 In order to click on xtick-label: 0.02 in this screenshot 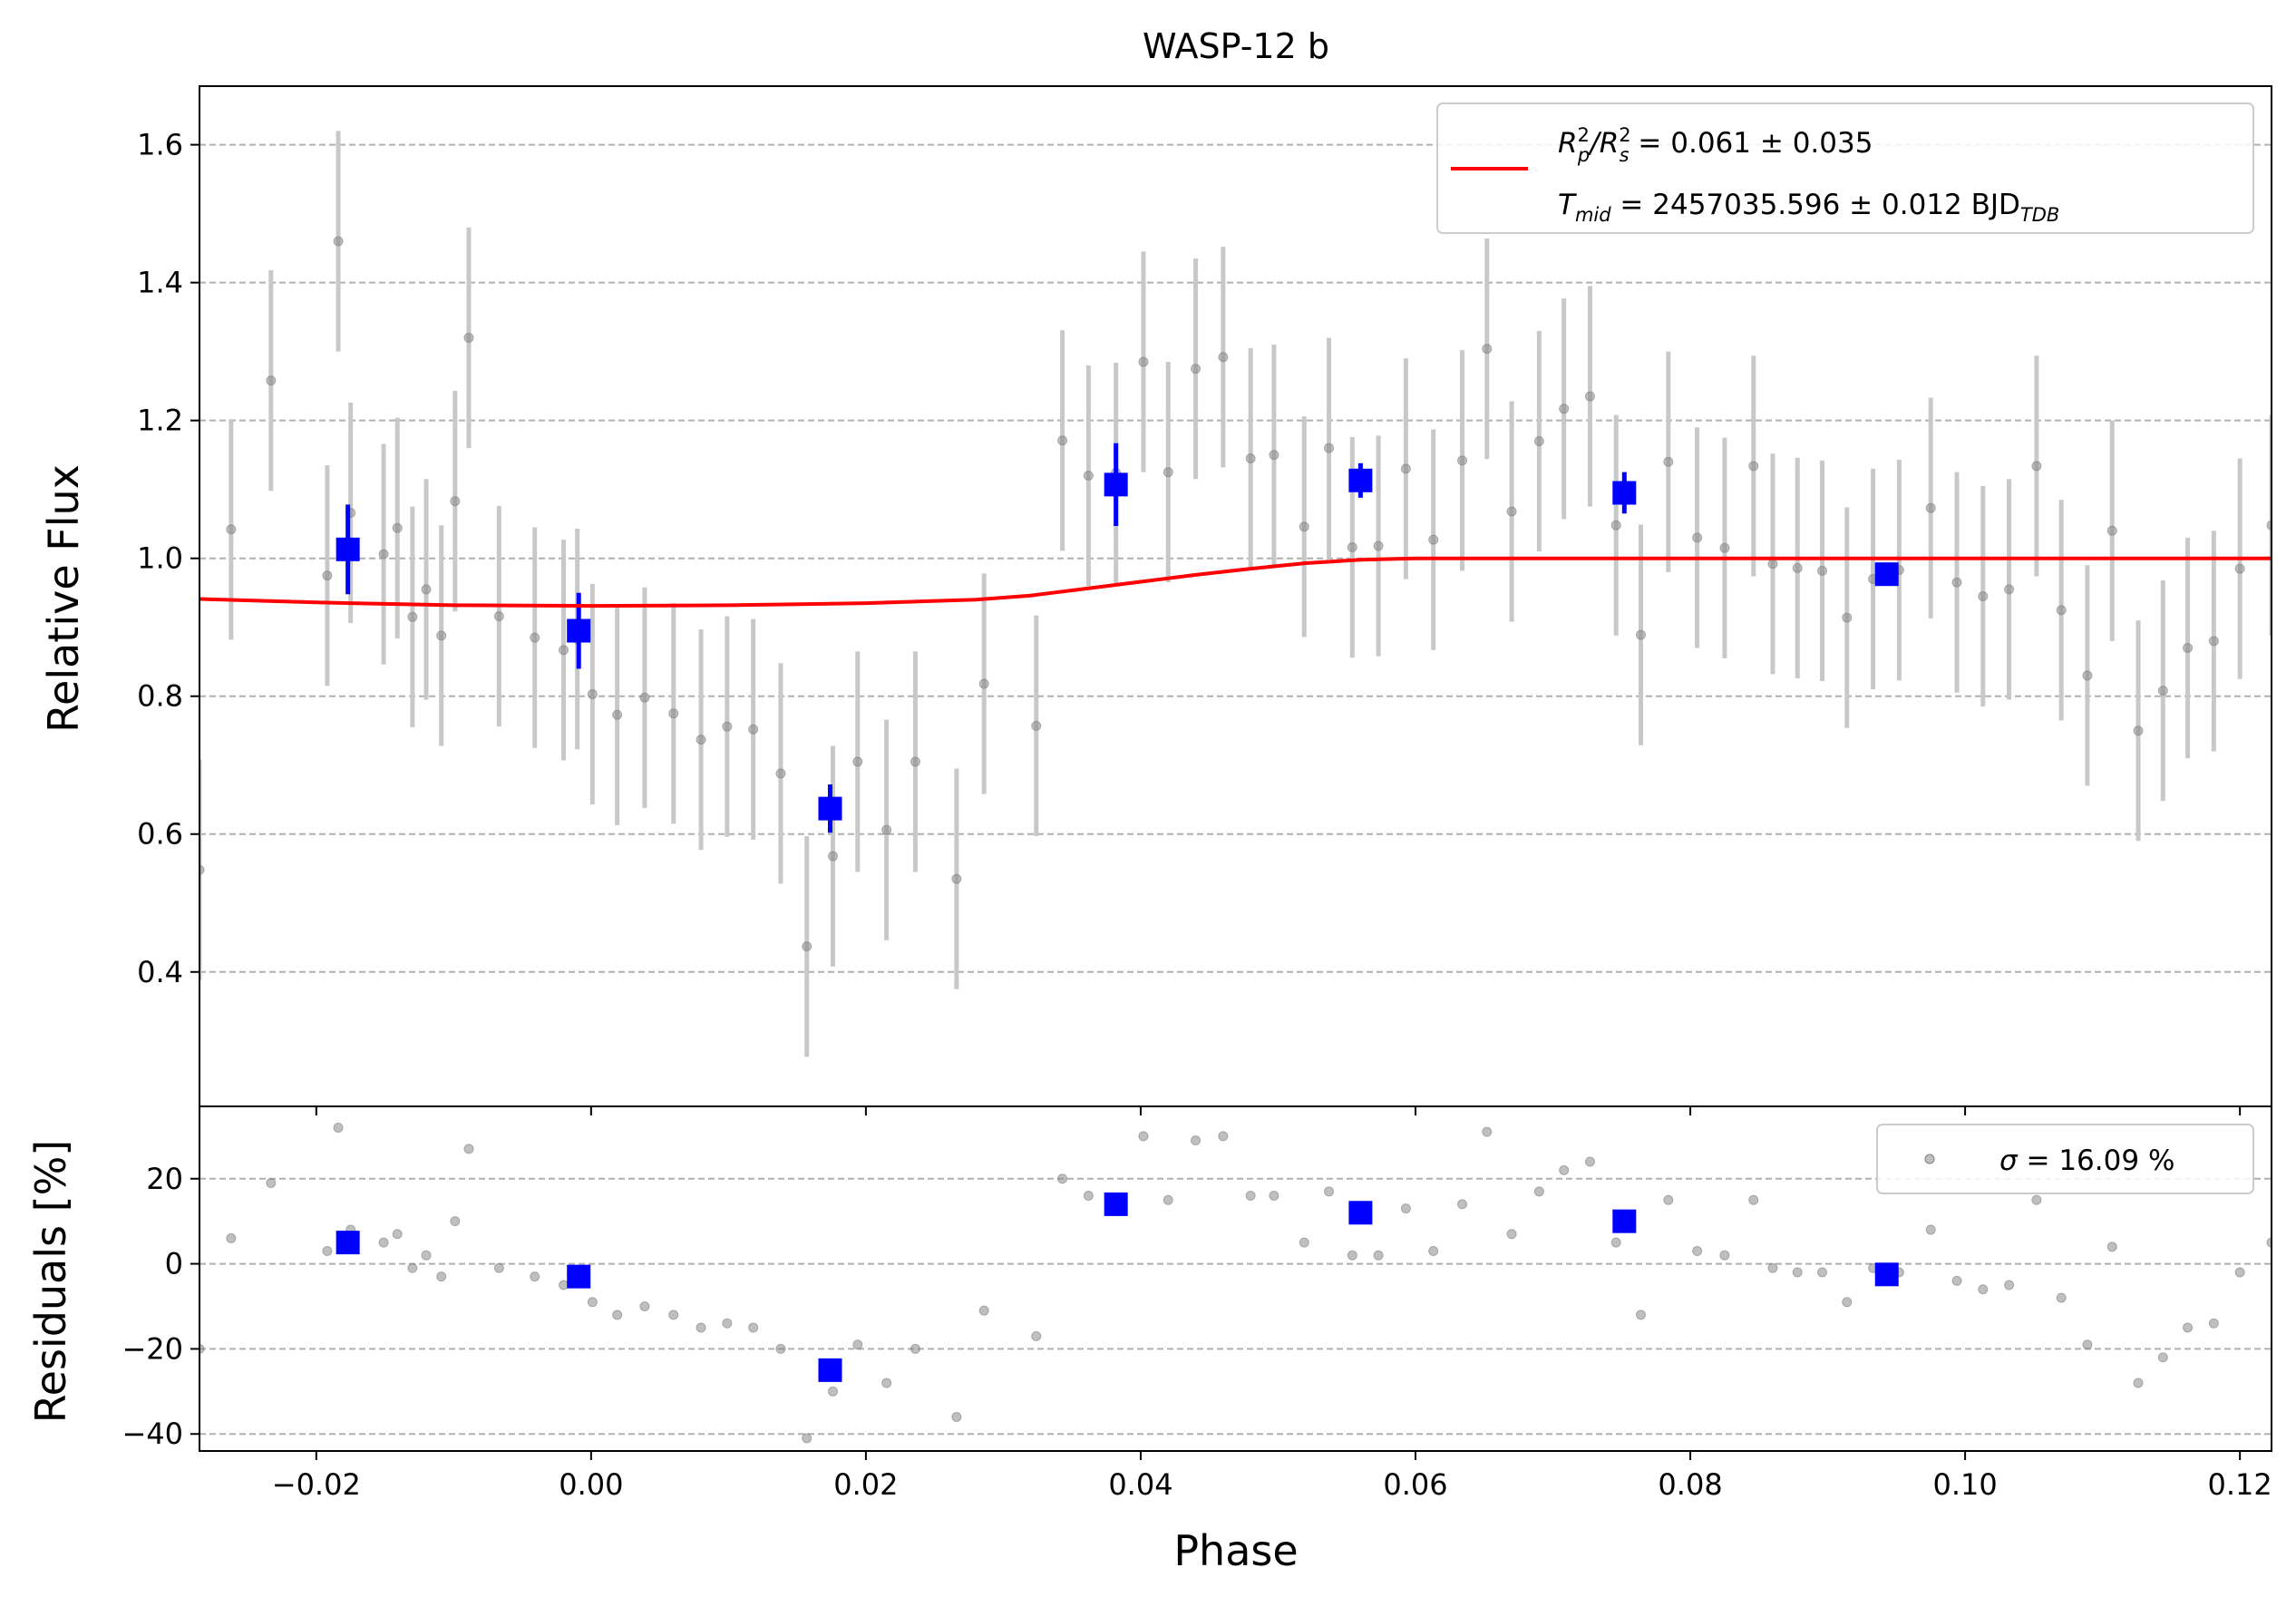, I will do `click(865, 1484)`.